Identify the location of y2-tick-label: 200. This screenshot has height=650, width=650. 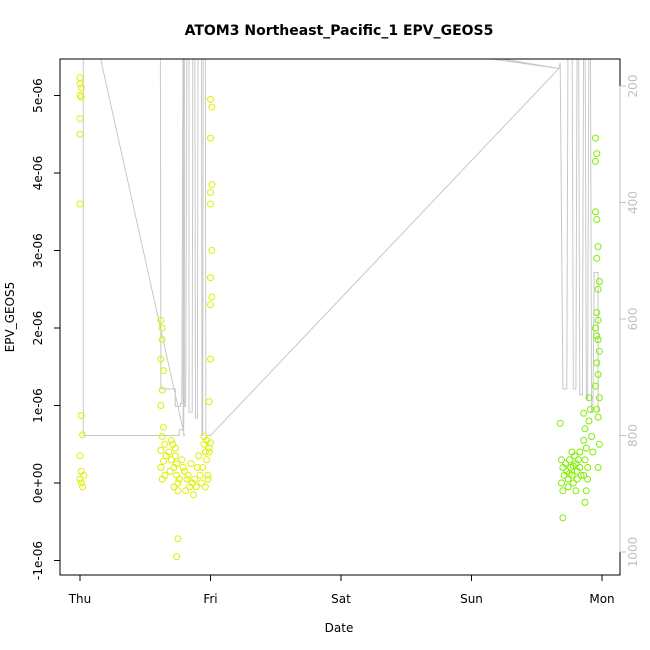
(633, 86).